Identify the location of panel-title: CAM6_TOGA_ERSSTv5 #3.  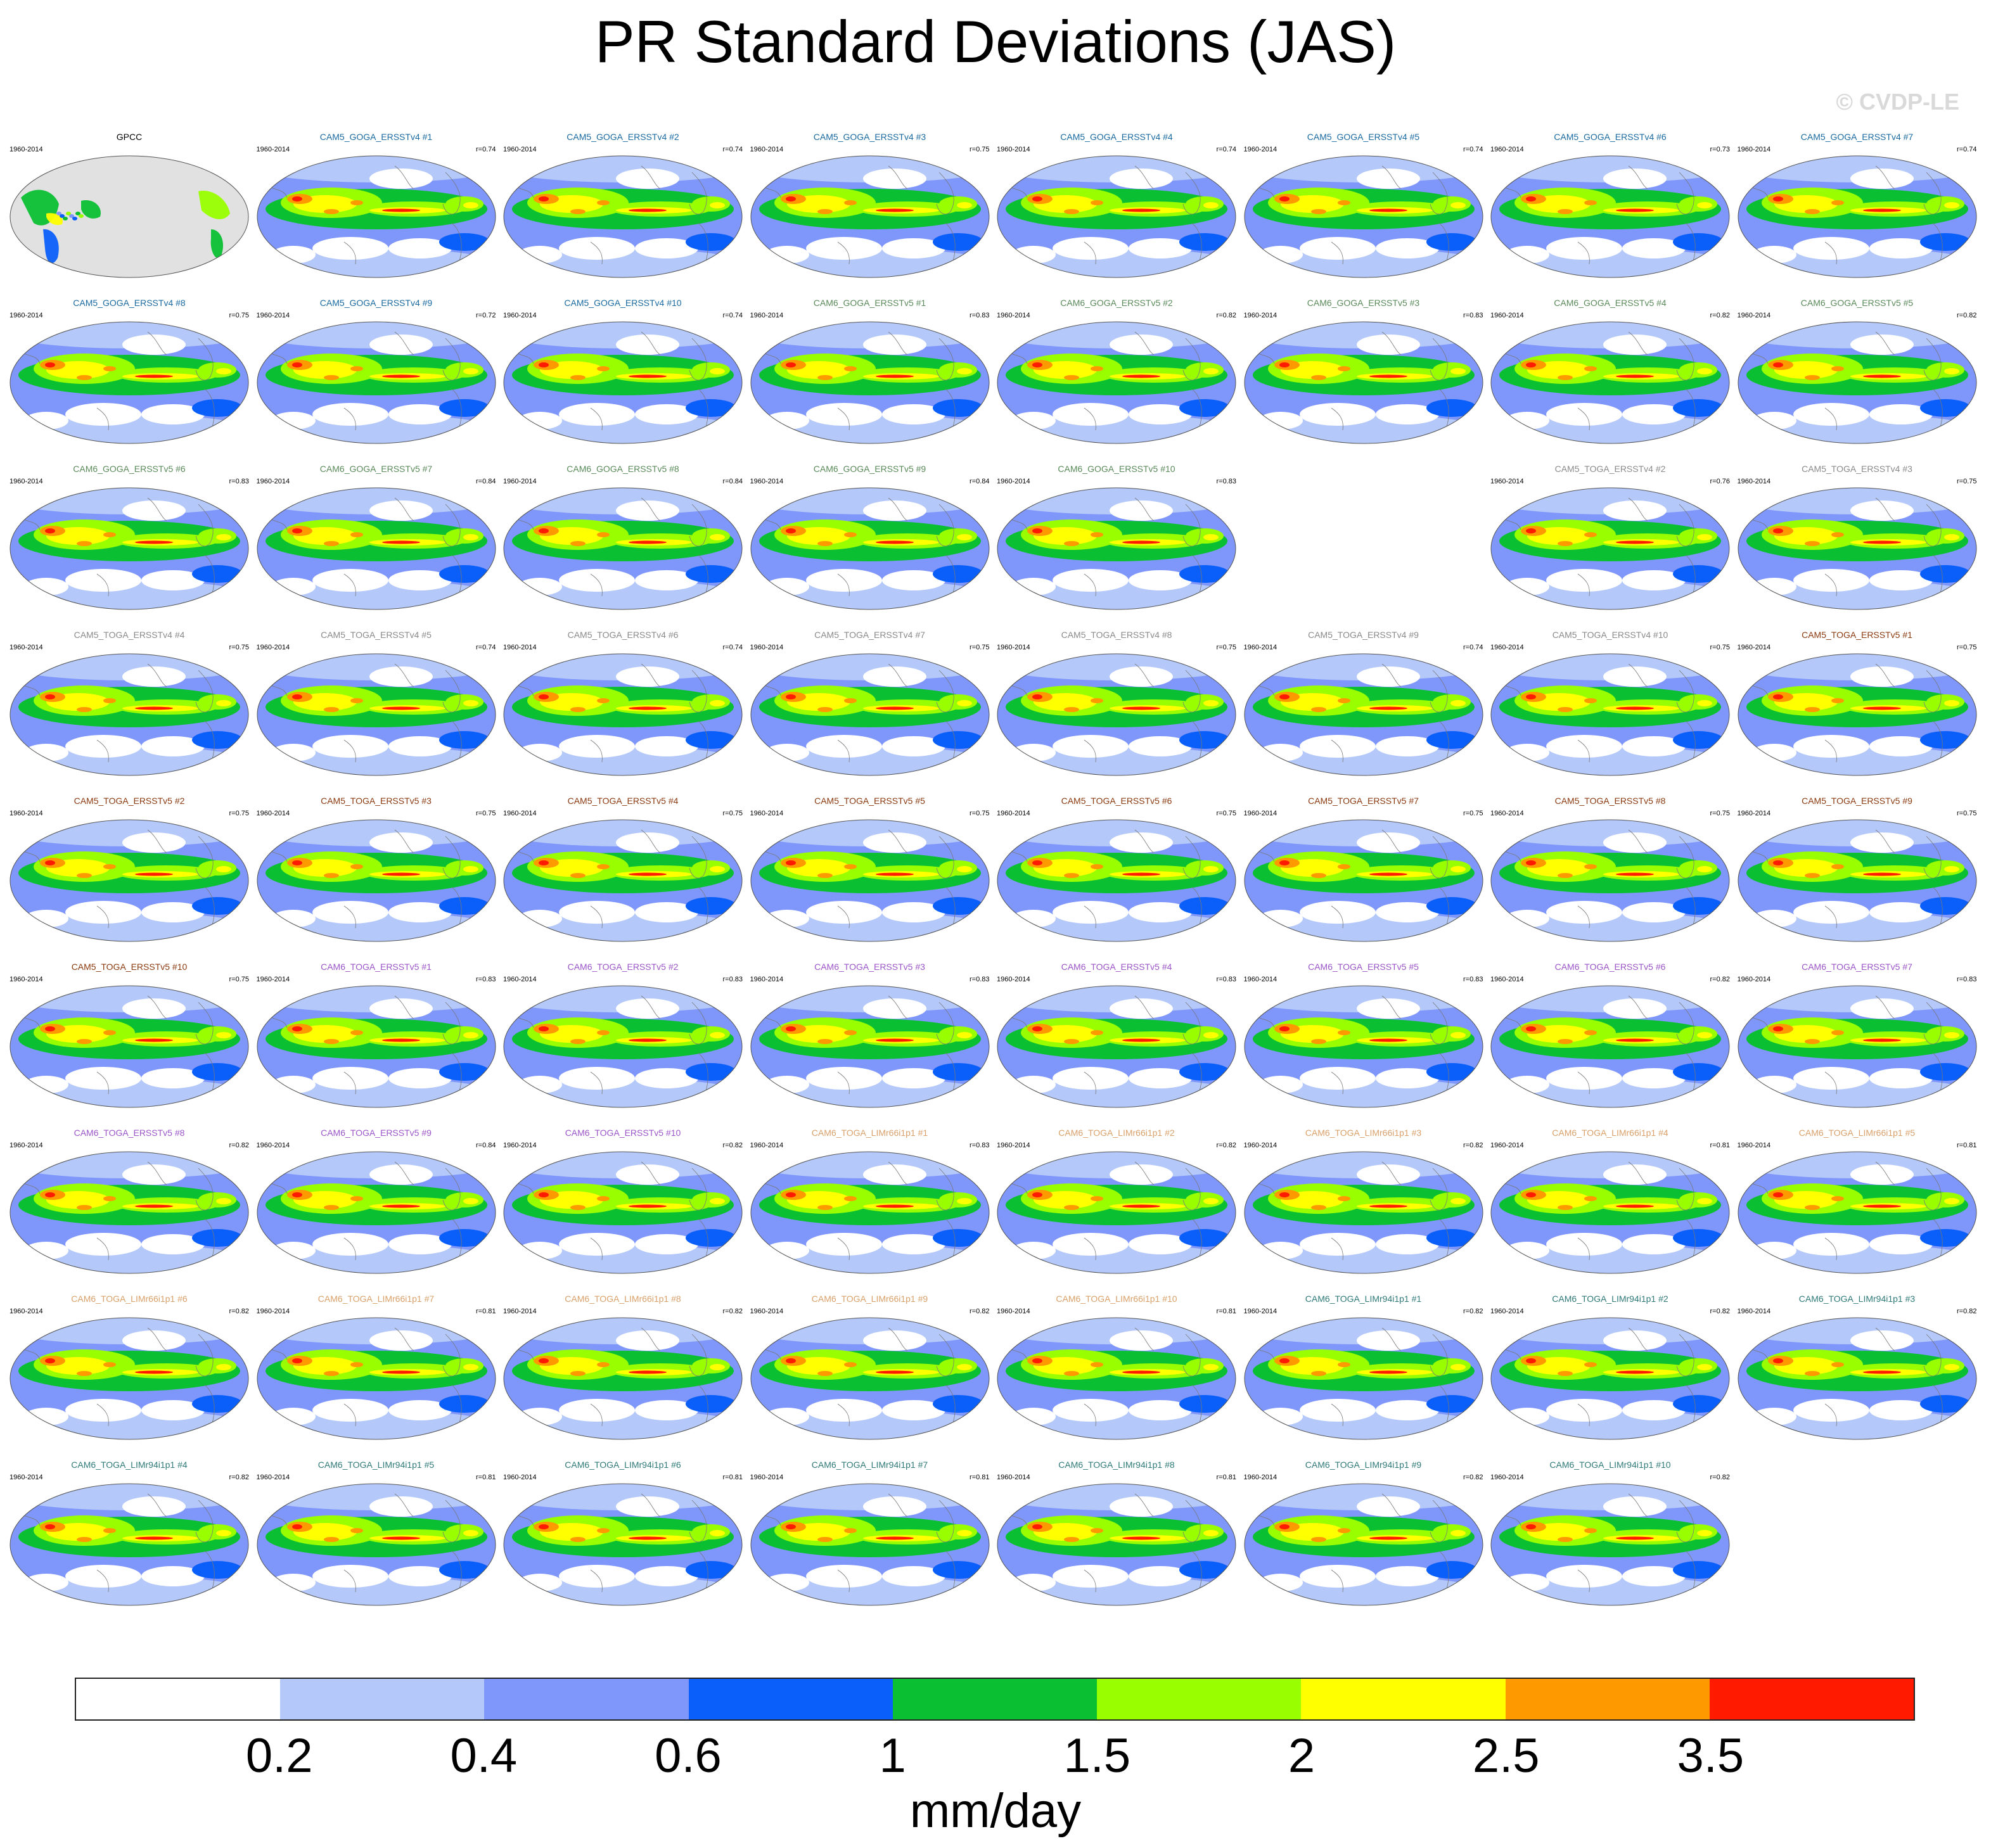
(870, 967).